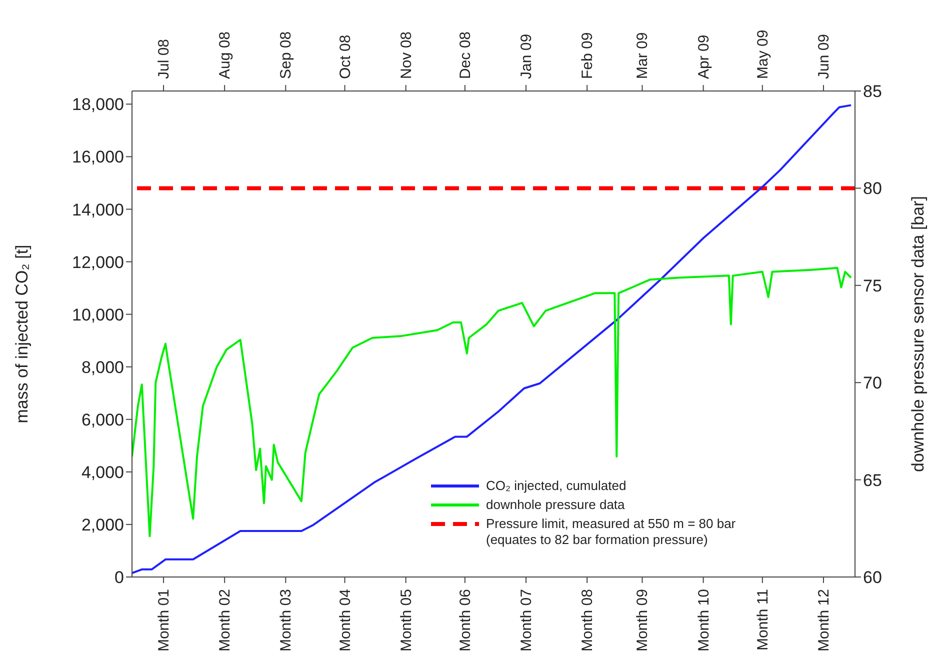  Describe the element at coordinates (465, 620) in the screenshot. I see `x-tick-label: Month 06` at that location.